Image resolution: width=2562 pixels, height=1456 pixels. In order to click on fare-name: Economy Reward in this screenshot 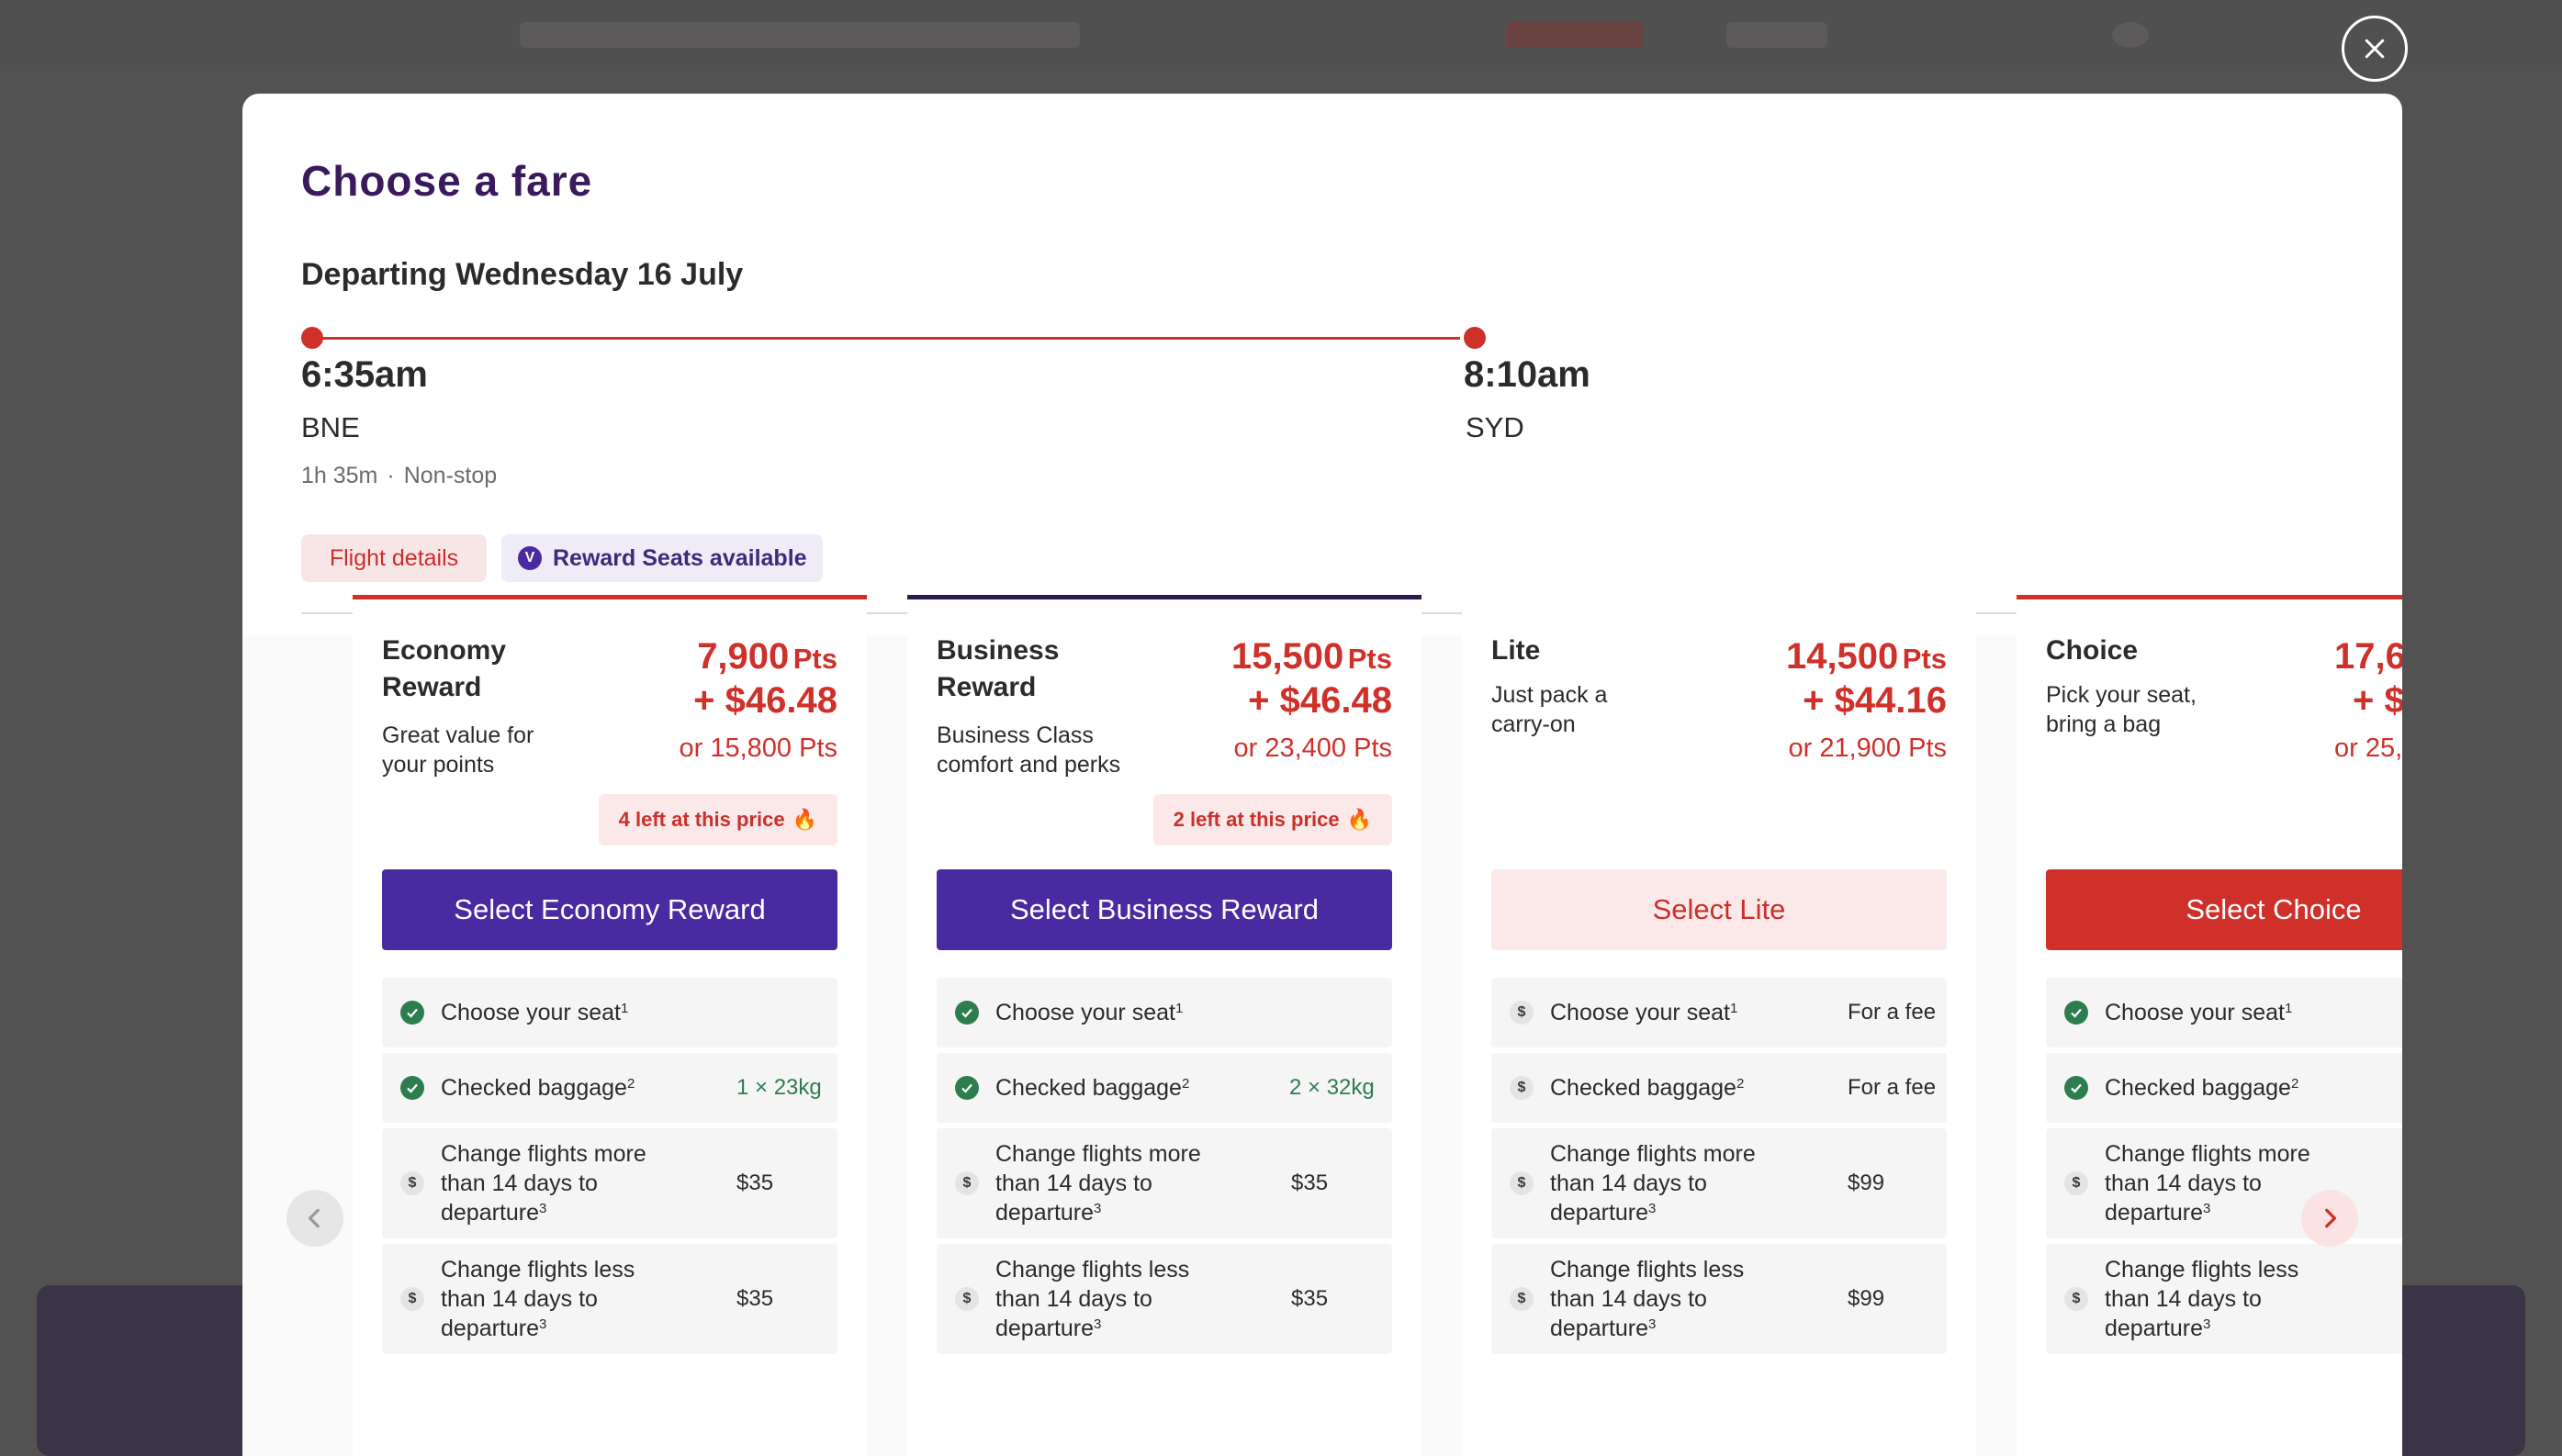, I will do `click(445, 668)`.